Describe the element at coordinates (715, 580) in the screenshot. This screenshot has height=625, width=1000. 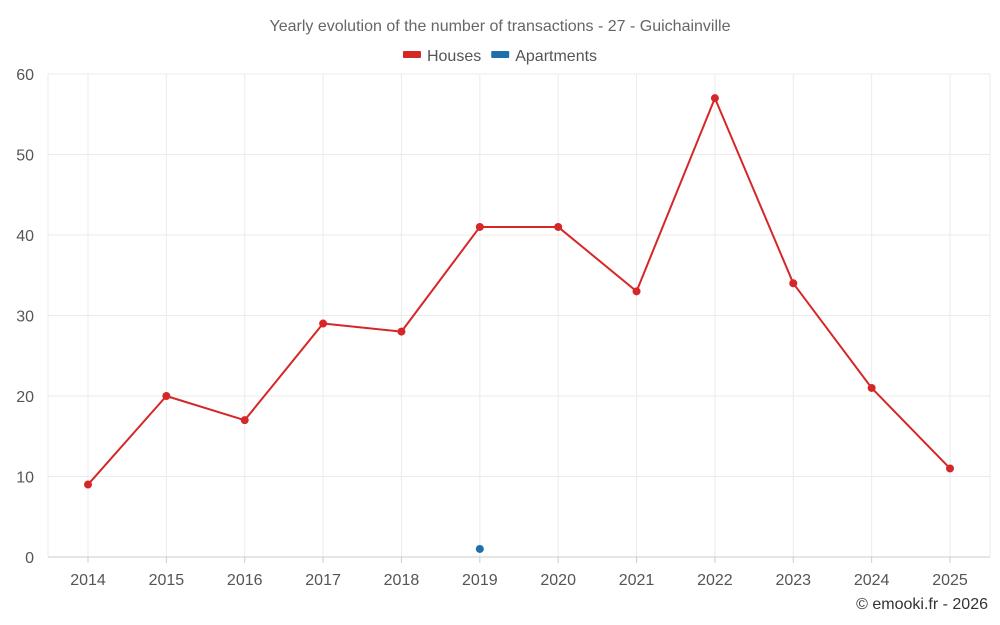
I see `x-tick-label: 2022` at that location.